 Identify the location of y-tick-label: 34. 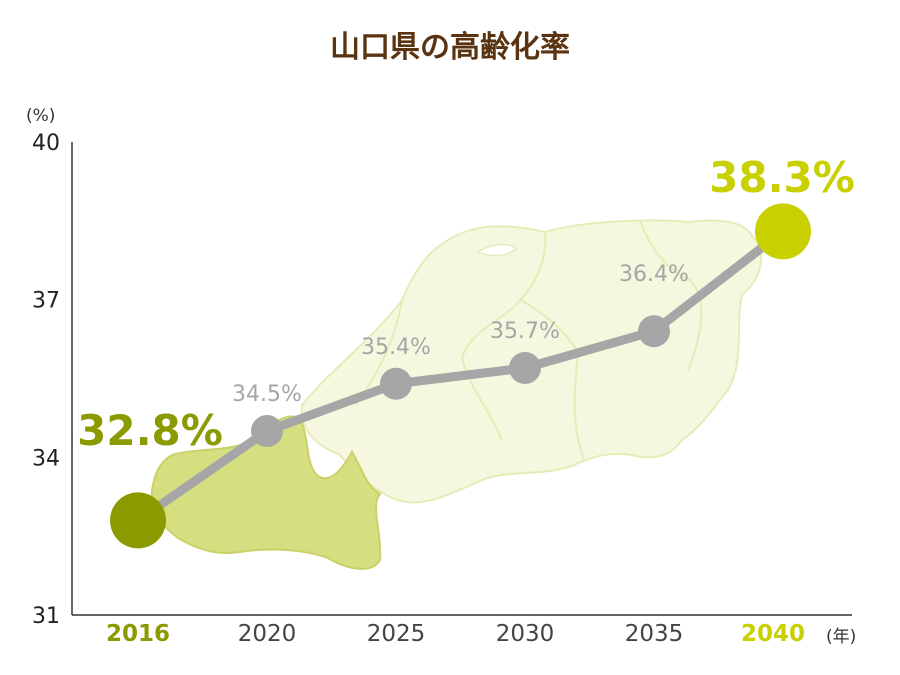
(46, 458).